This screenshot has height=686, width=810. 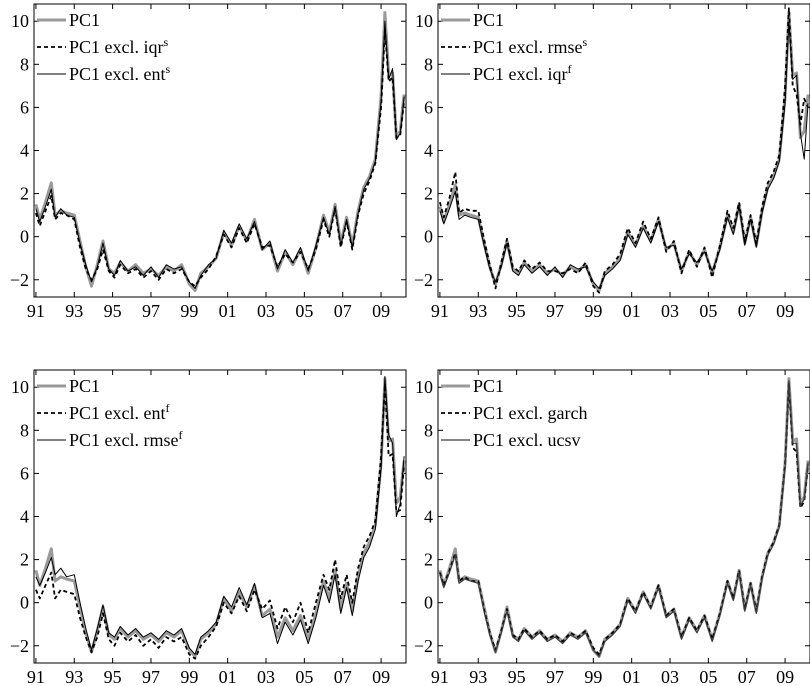 I want to click on legend-label: PC1 excl. iqrs, so click(x=119, y=46).